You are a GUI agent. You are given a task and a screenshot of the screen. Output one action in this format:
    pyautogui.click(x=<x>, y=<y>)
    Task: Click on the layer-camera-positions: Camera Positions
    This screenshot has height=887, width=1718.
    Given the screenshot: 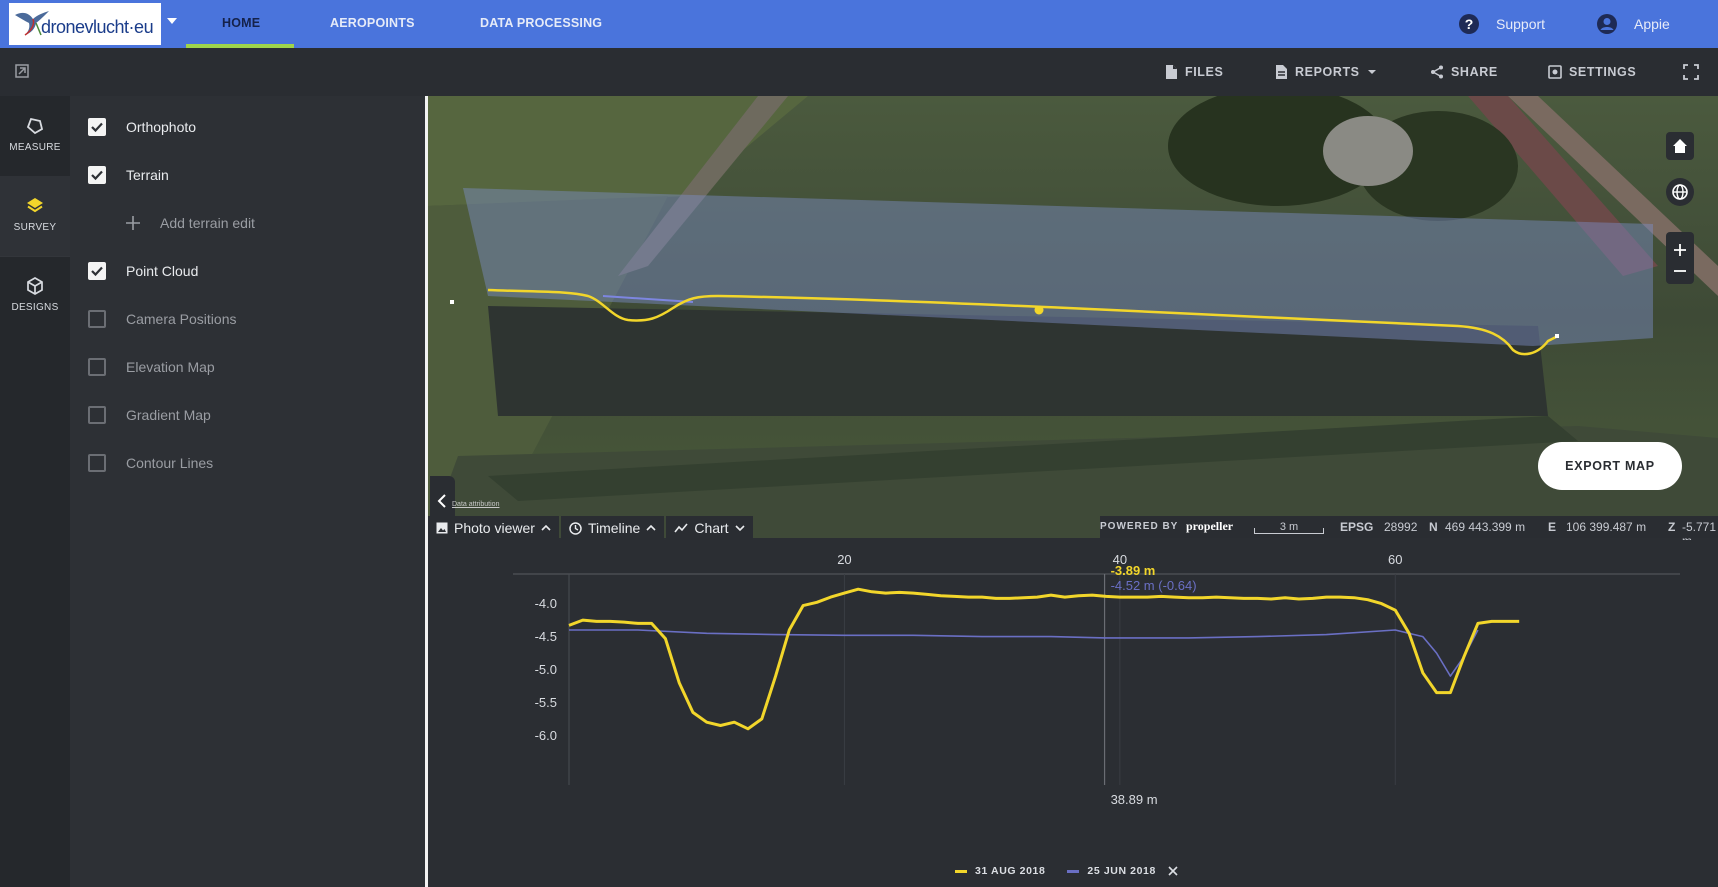 What is the action you would take?
    pyautogui.click(x=162, y=319)
    